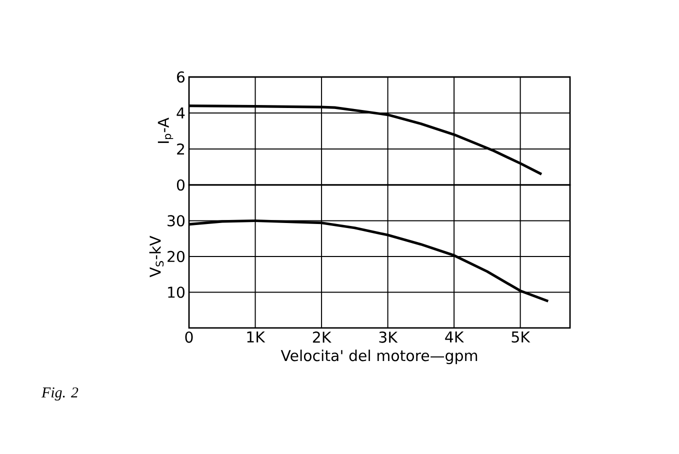 This screenshot has height=454, width=679. I want to click on x-tick-label: 4K, so click(454, 337).